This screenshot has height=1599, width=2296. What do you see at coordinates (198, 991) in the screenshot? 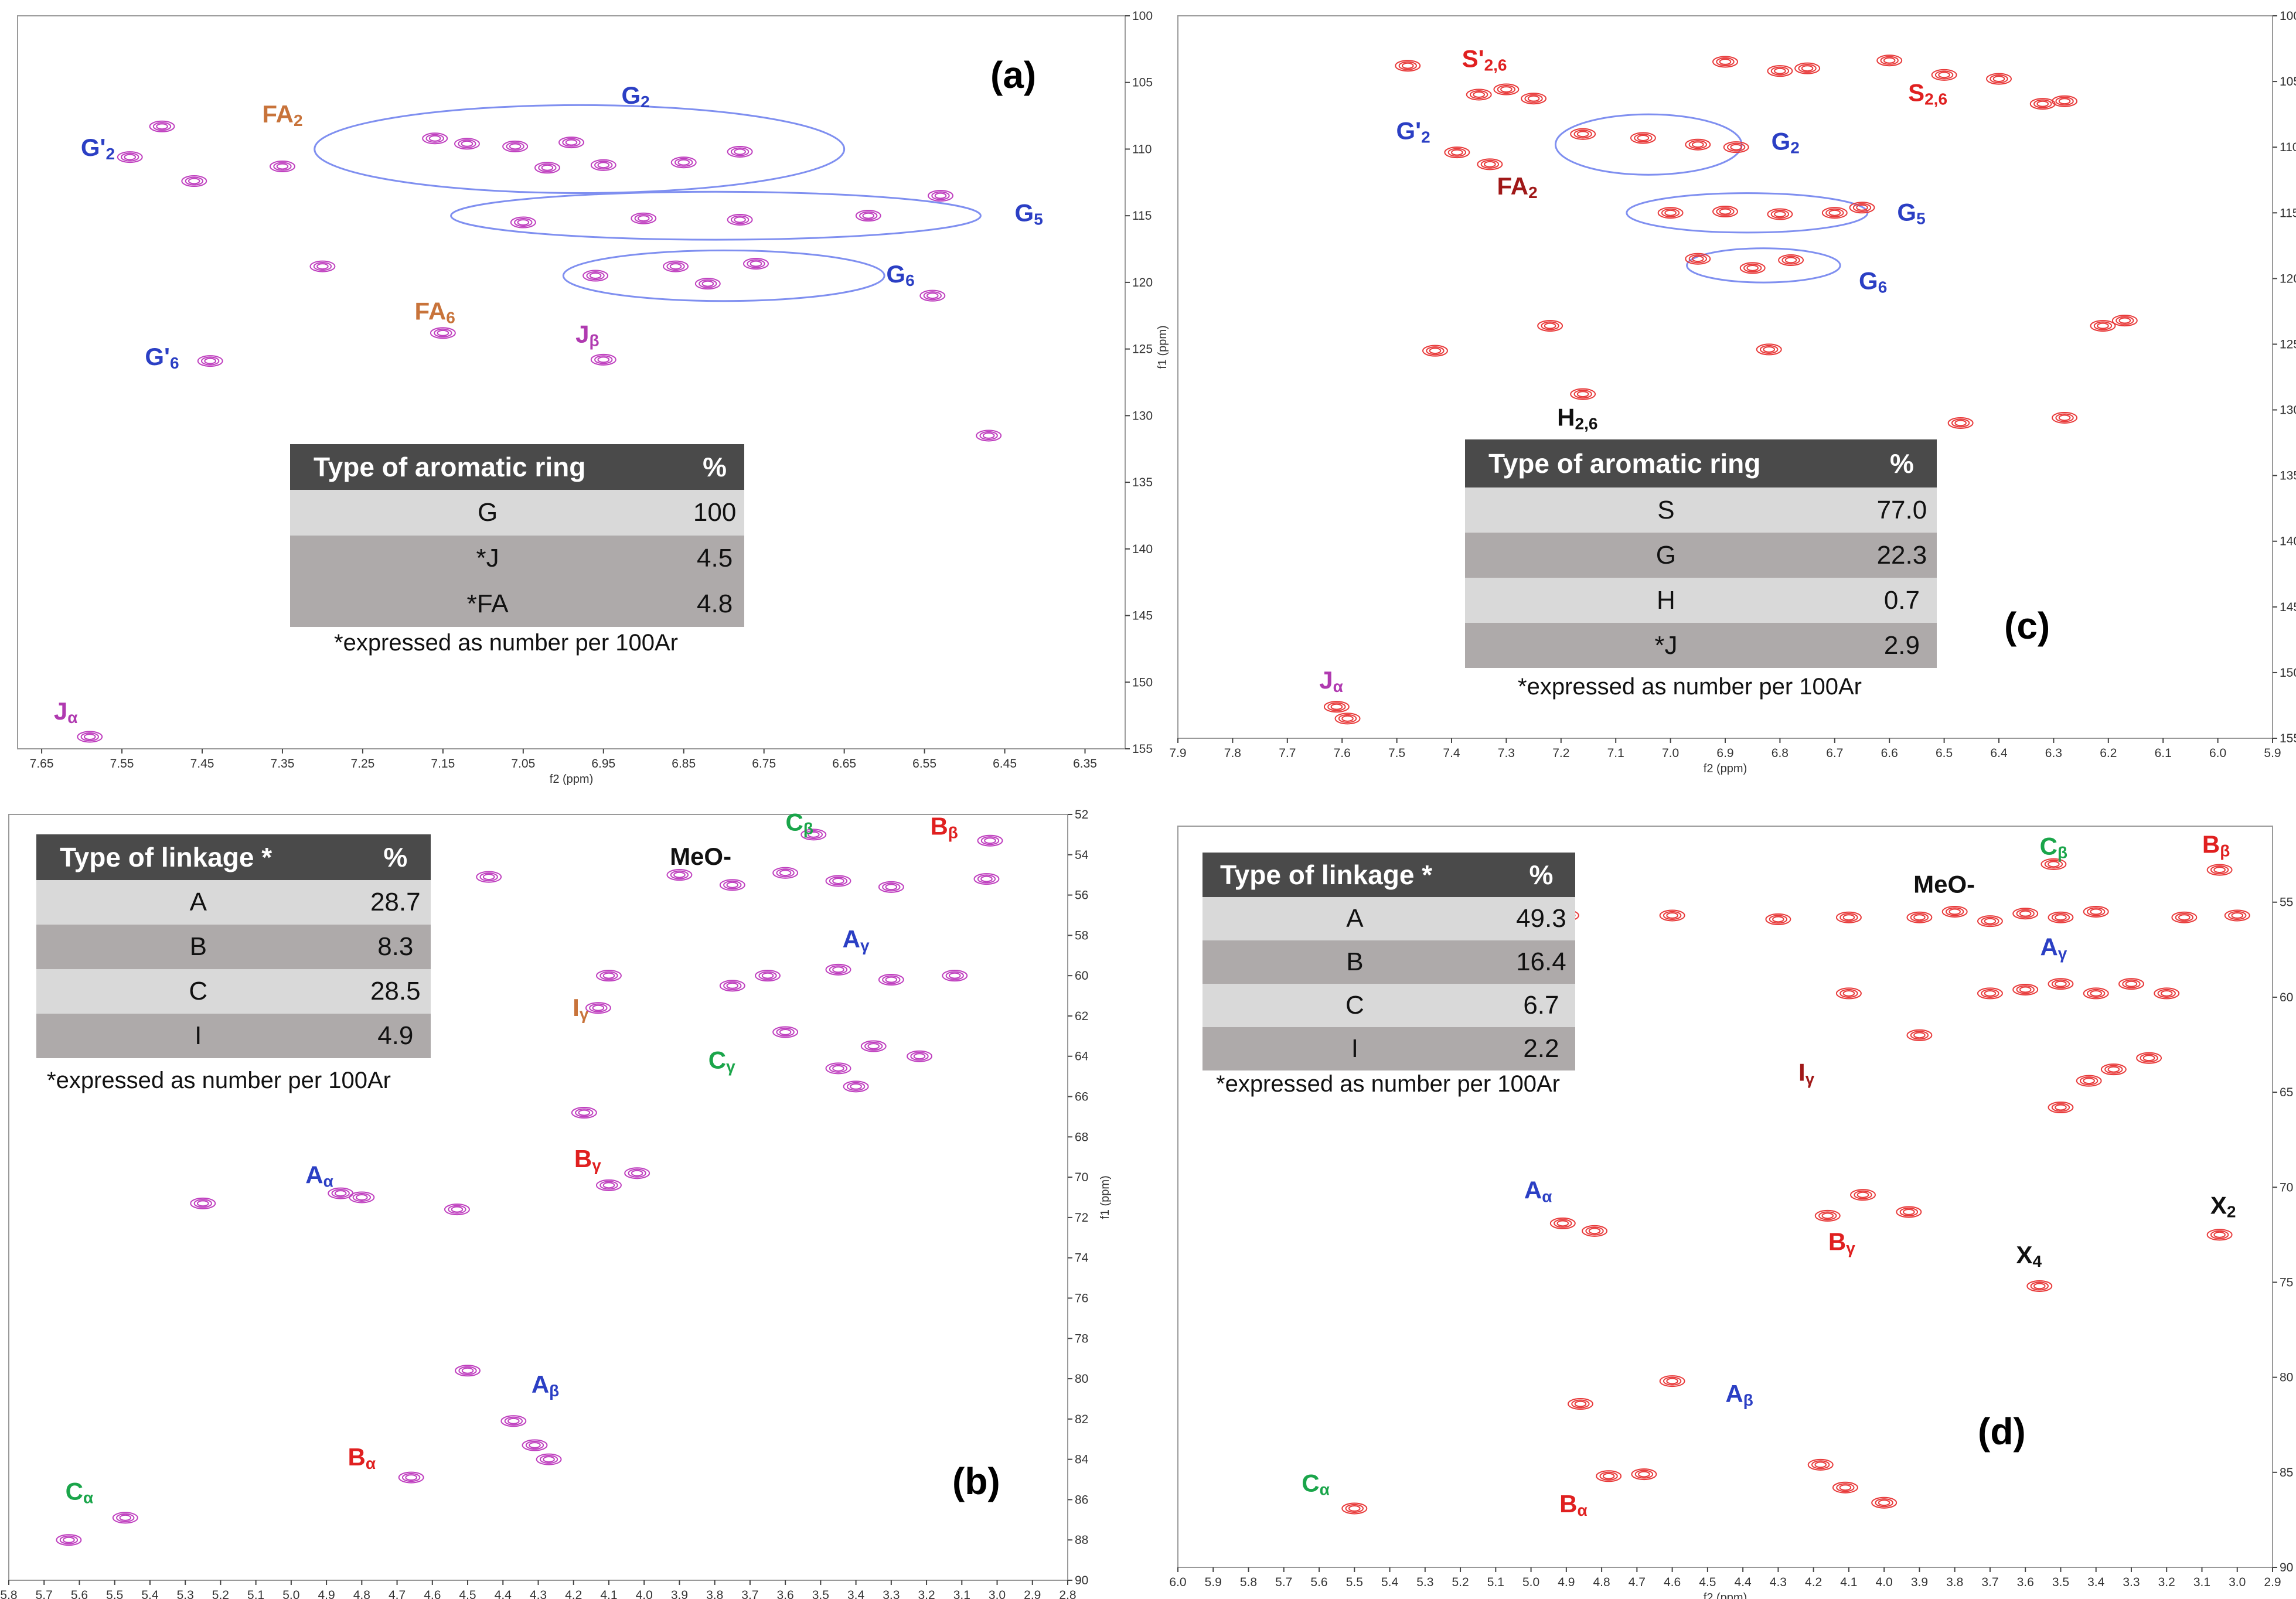
I see `table-b-cell: C` at bounding box center [198, 991].